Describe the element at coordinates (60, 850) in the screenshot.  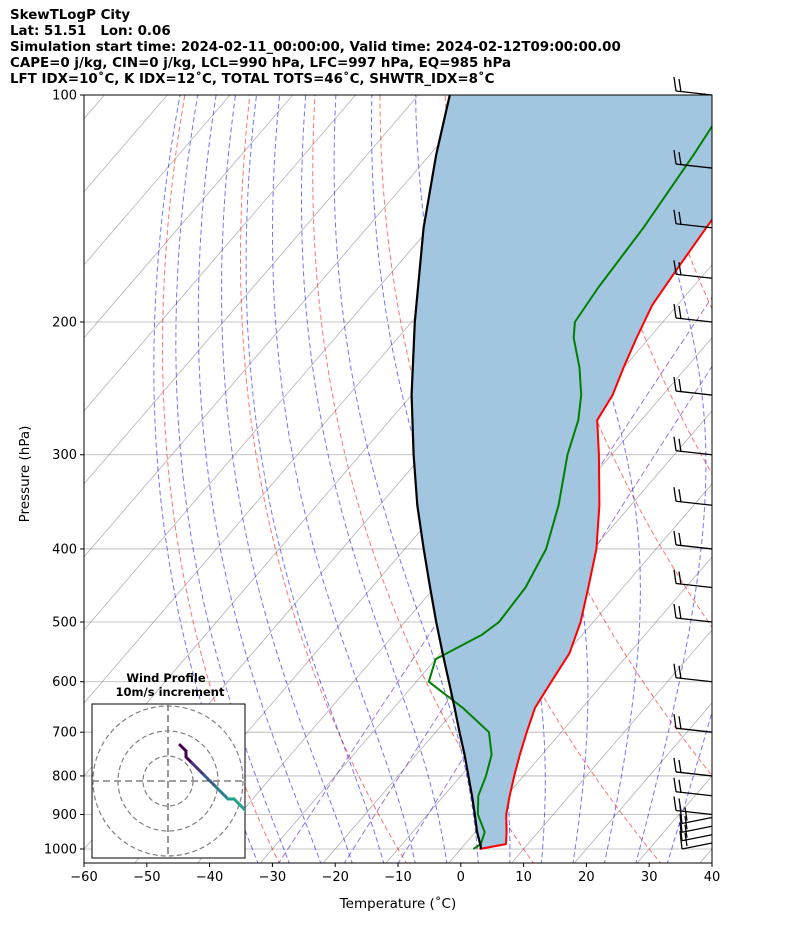
I see `y-tick-label: 1000` at that location.